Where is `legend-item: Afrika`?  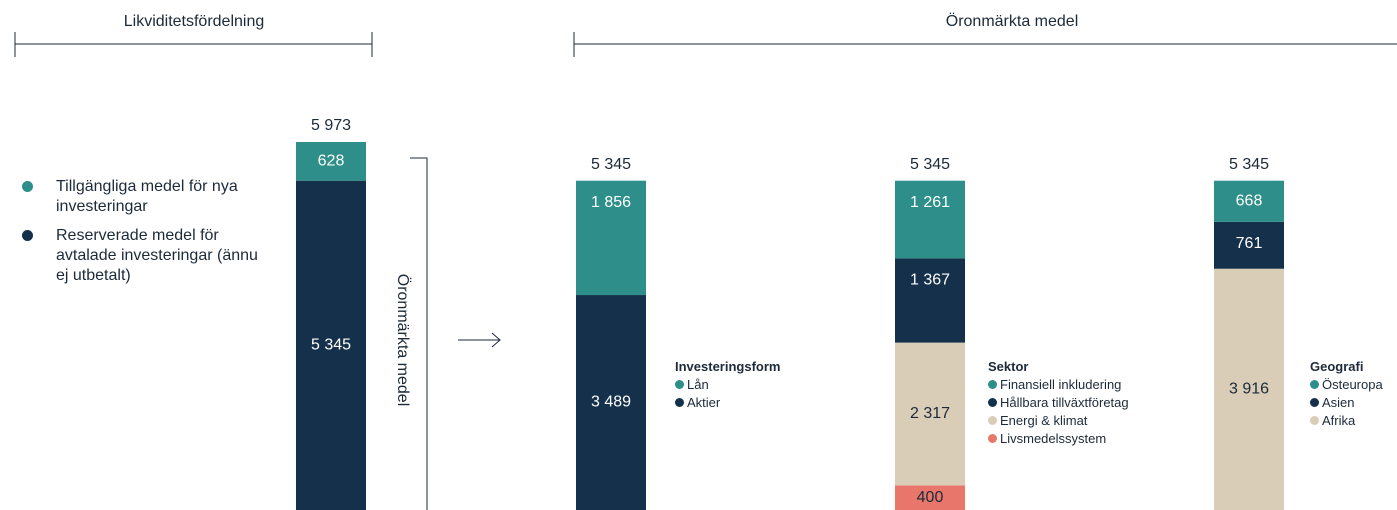 legend-item: Afrika is located at coordinates (1346, 420).